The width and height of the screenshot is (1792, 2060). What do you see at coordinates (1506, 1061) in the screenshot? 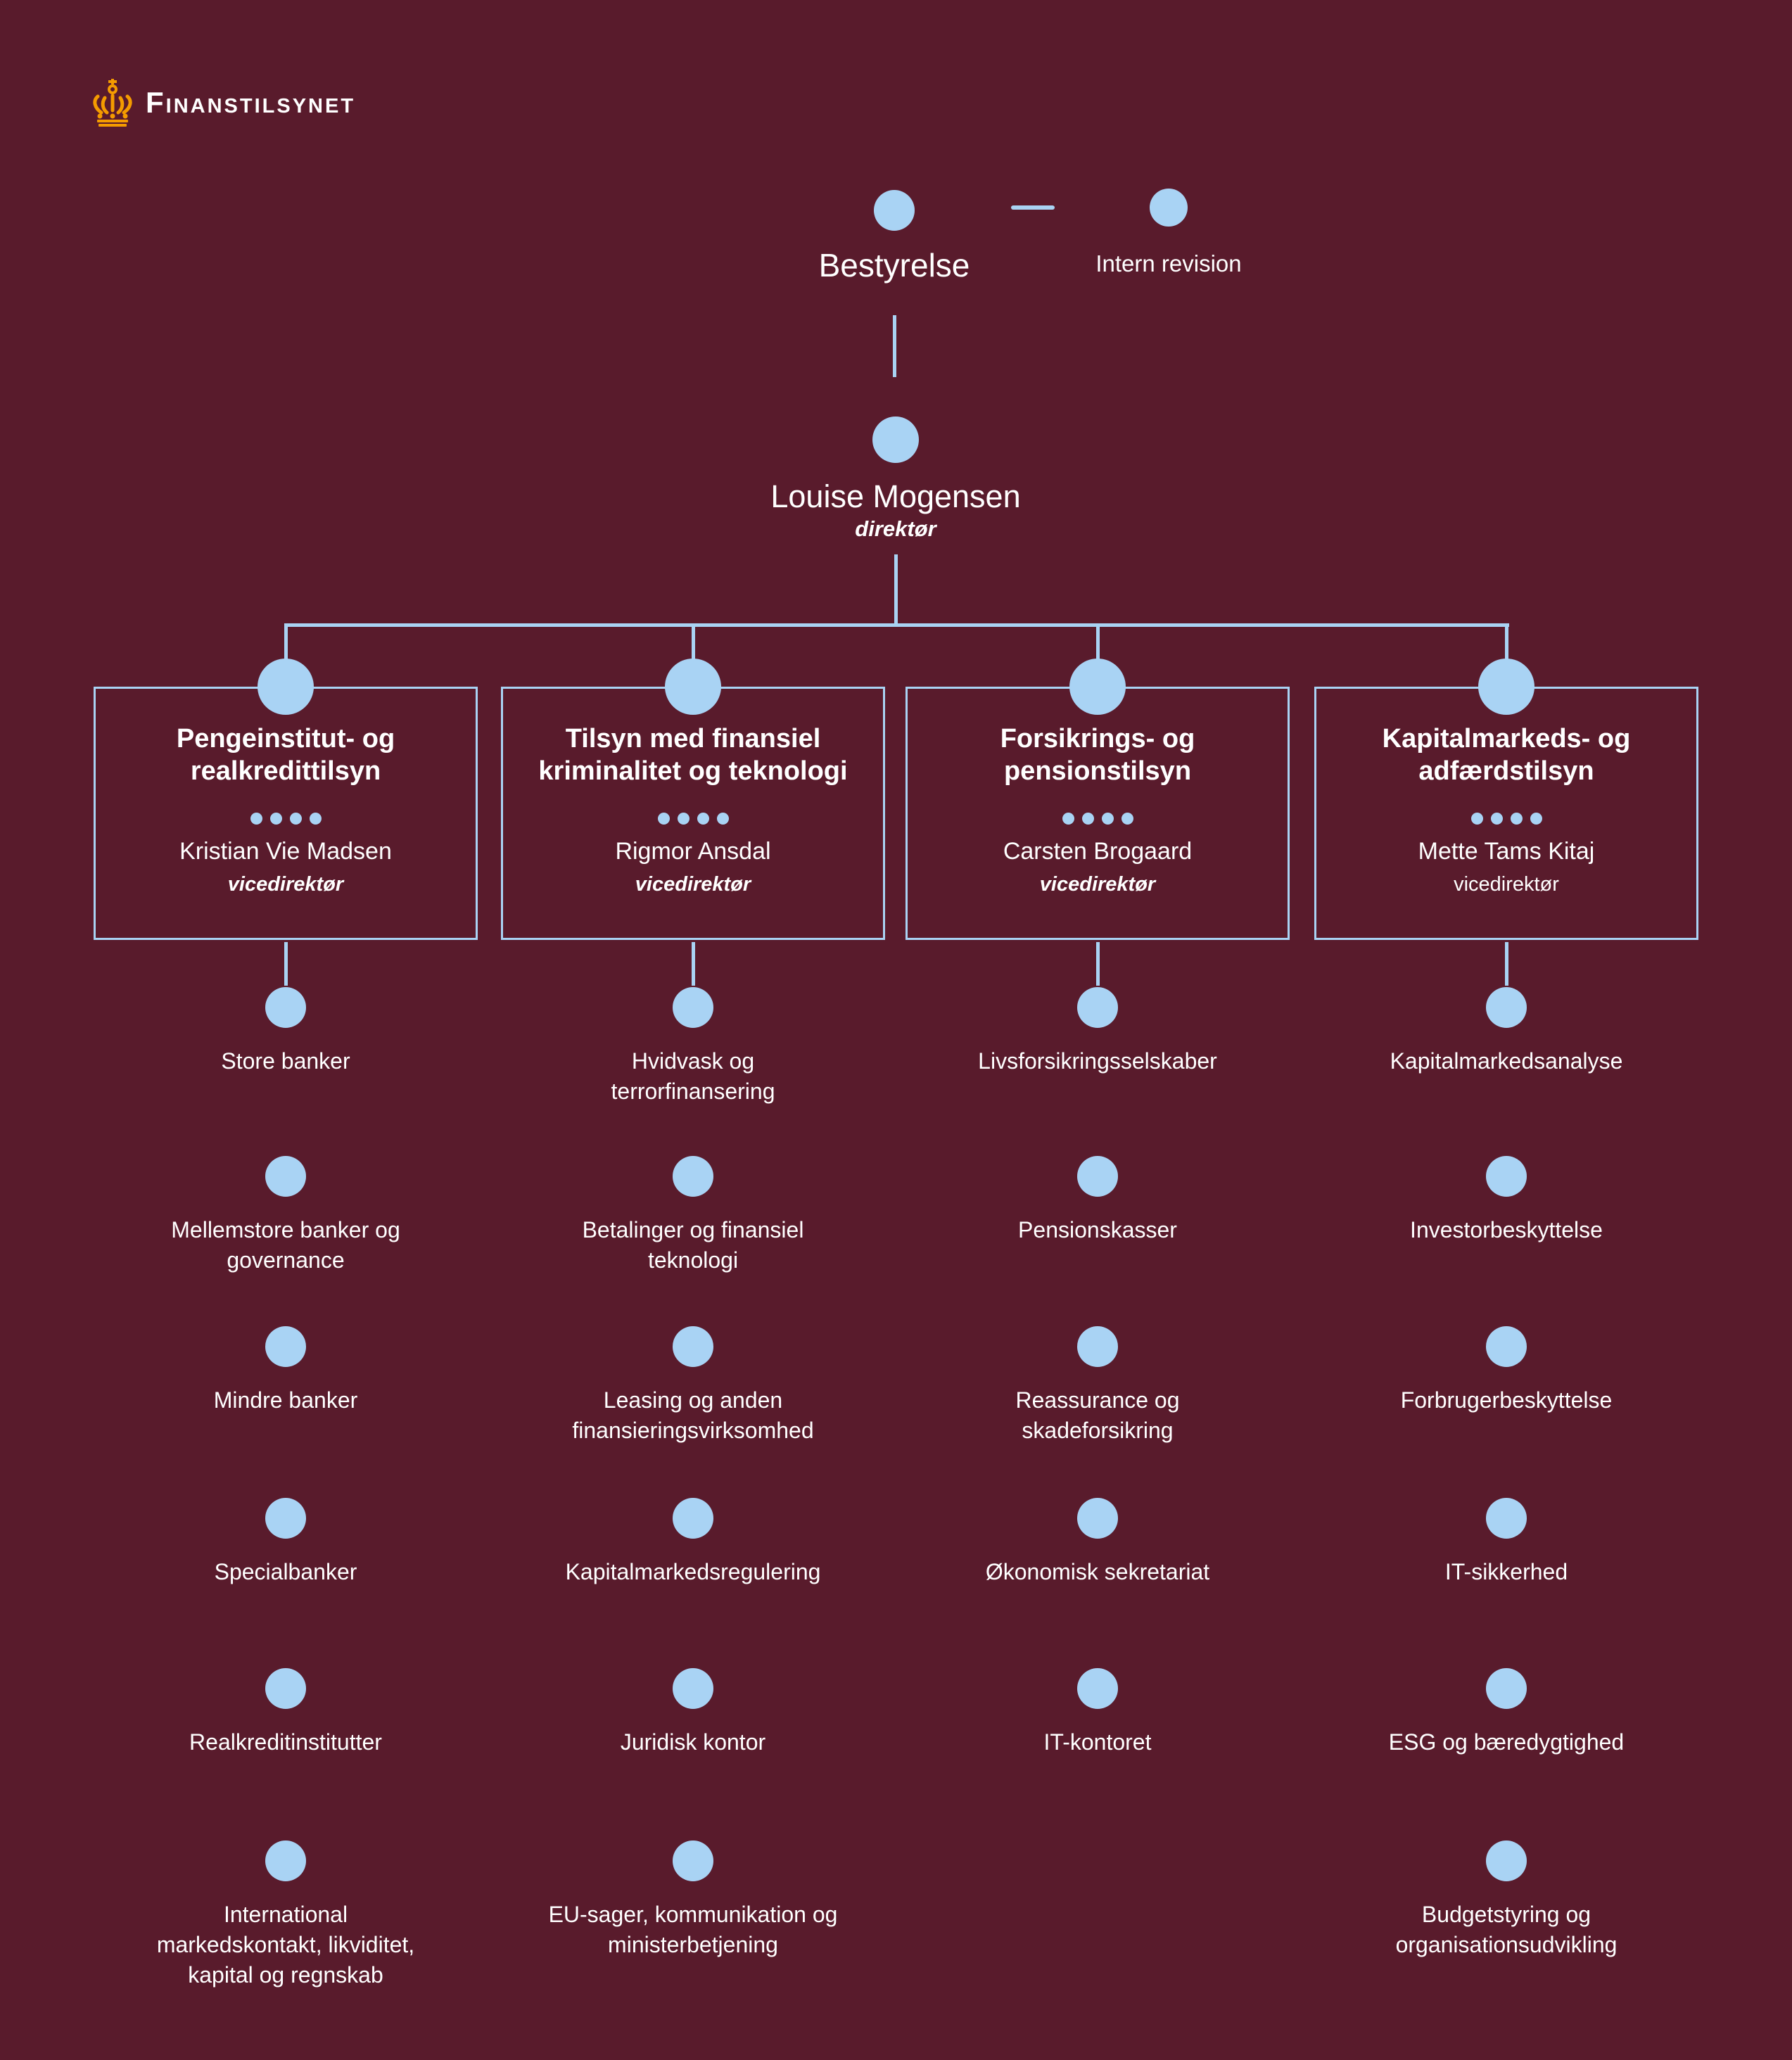
I see `unit-label: Kapitalmarkedsanalyse` at bounding box center [1506, 1061].